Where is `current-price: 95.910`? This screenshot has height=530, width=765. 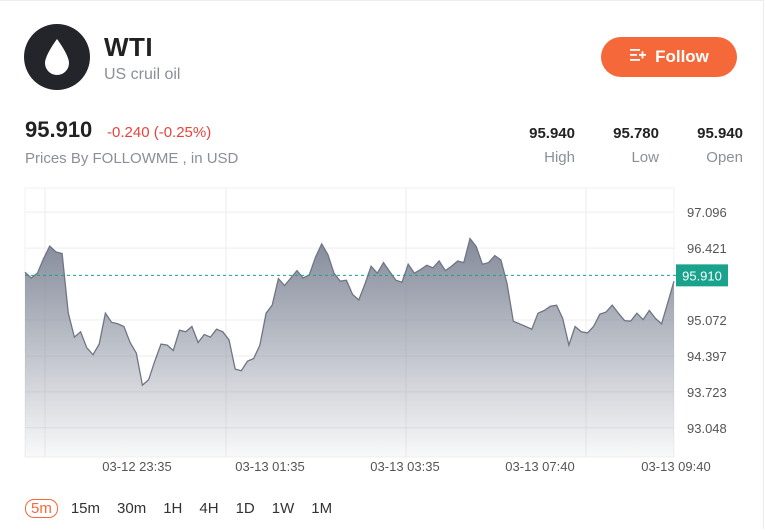
current-price: 95.910 is located at coordinates (59, 129).